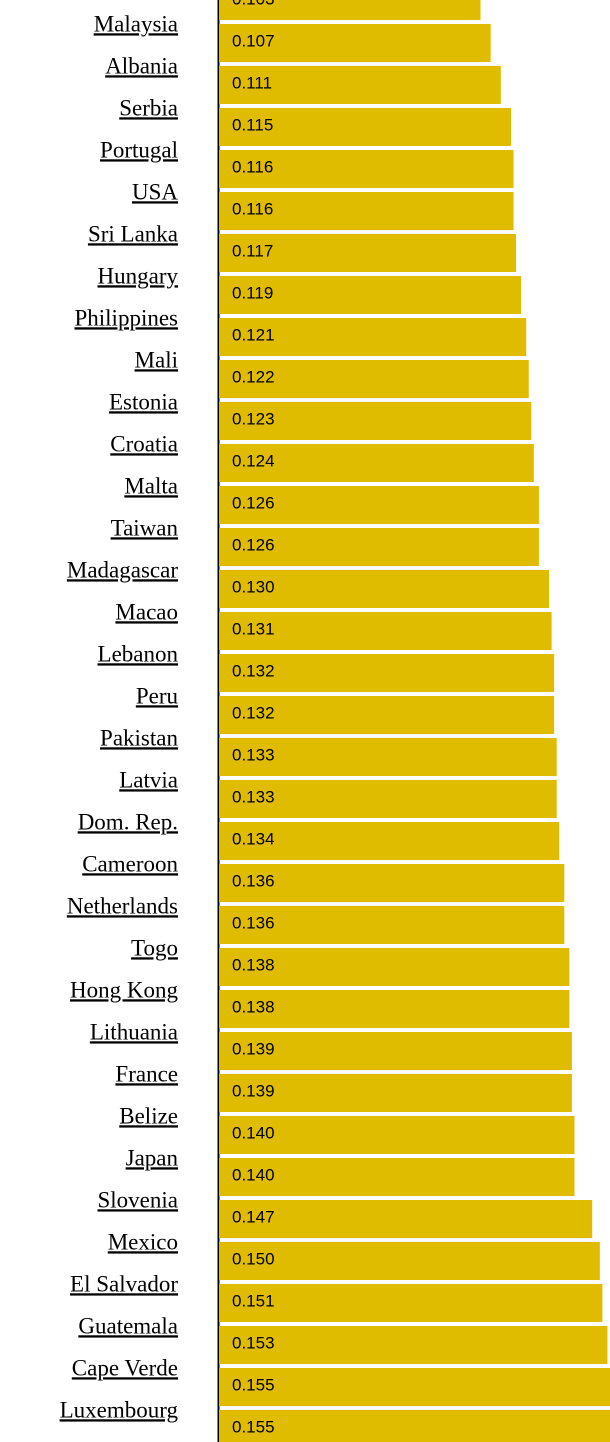 This screenshot has height=1442, width=610. I want to click on category-label: Peru, so click(157, 695).